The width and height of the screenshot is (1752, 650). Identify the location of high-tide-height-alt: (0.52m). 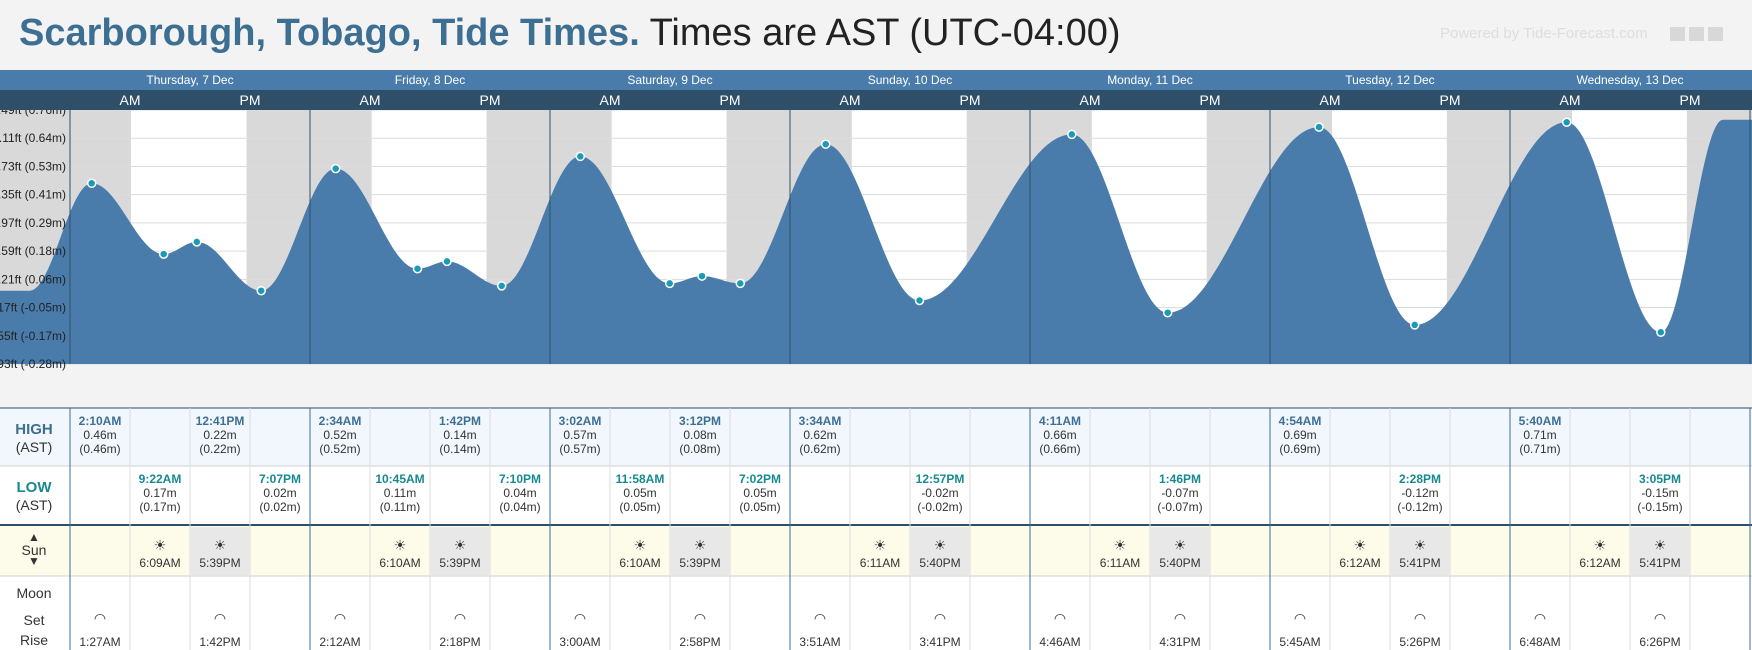
(339, 449).